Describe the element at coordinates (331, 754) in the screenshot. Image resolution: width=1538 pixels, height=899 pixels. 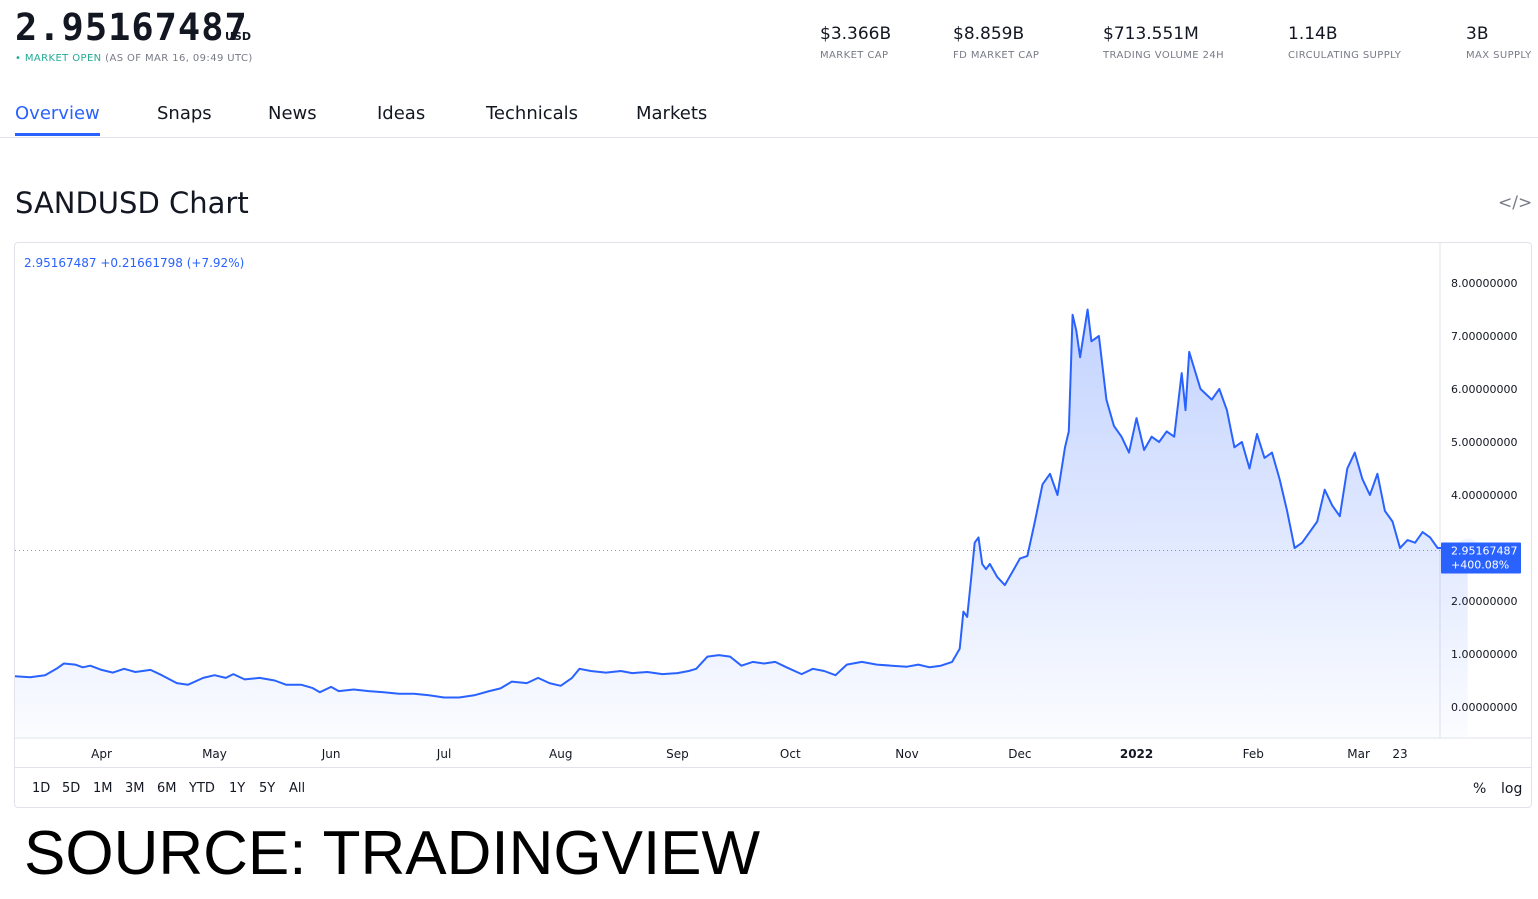
I see `x-tick-label: Jun` at that location.